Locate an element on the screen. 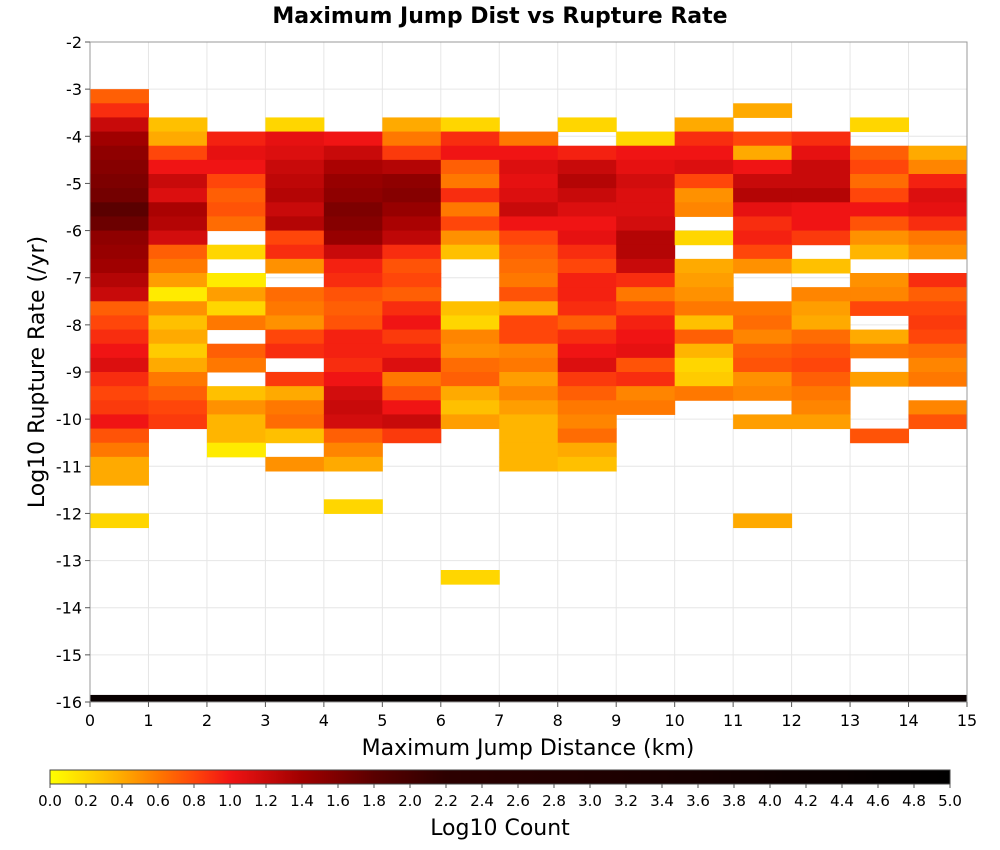  colorbar-tick-label: 3.8 is located at coordinates (734, 801).